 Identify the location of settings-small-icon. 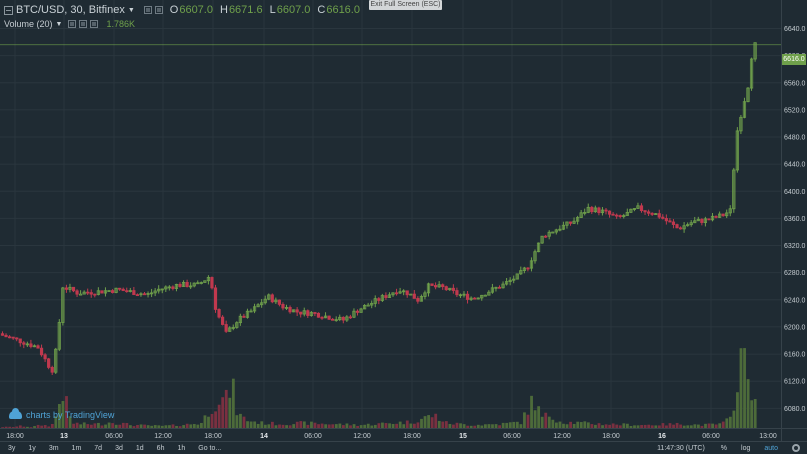
(147, 10).